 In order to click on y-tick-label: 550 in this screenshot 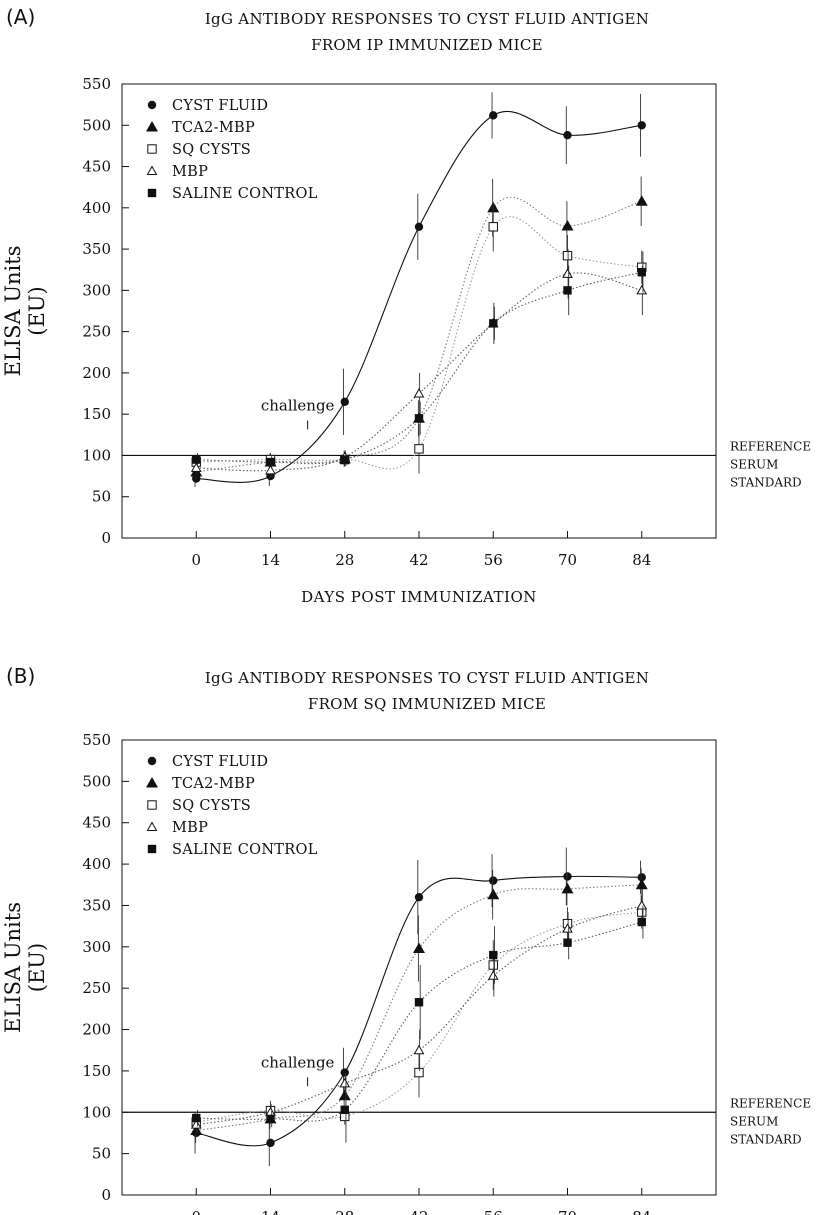, I will do `click(96, 740)`.